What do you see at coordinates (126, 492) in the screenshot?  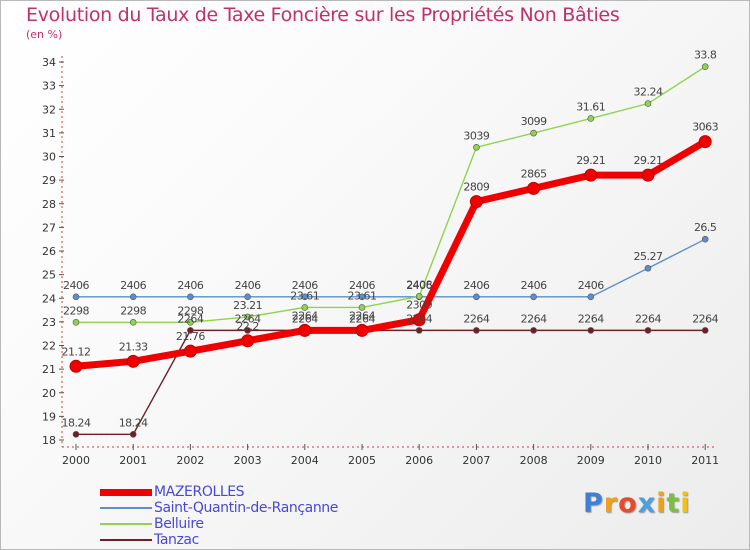 I see `legend-swatch-mazerolles` at bounding box center [126, 492].